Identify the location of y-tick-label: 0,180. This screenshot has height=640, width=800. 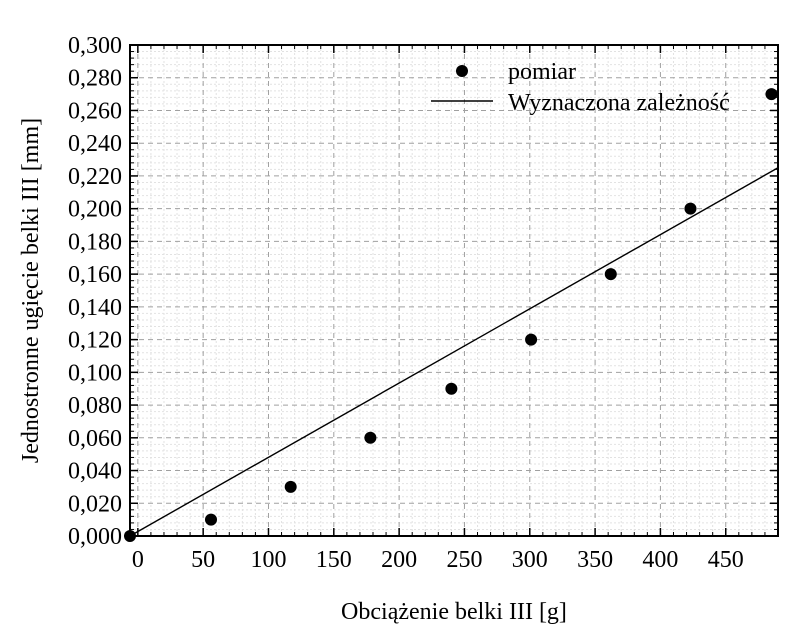
(95, 242).